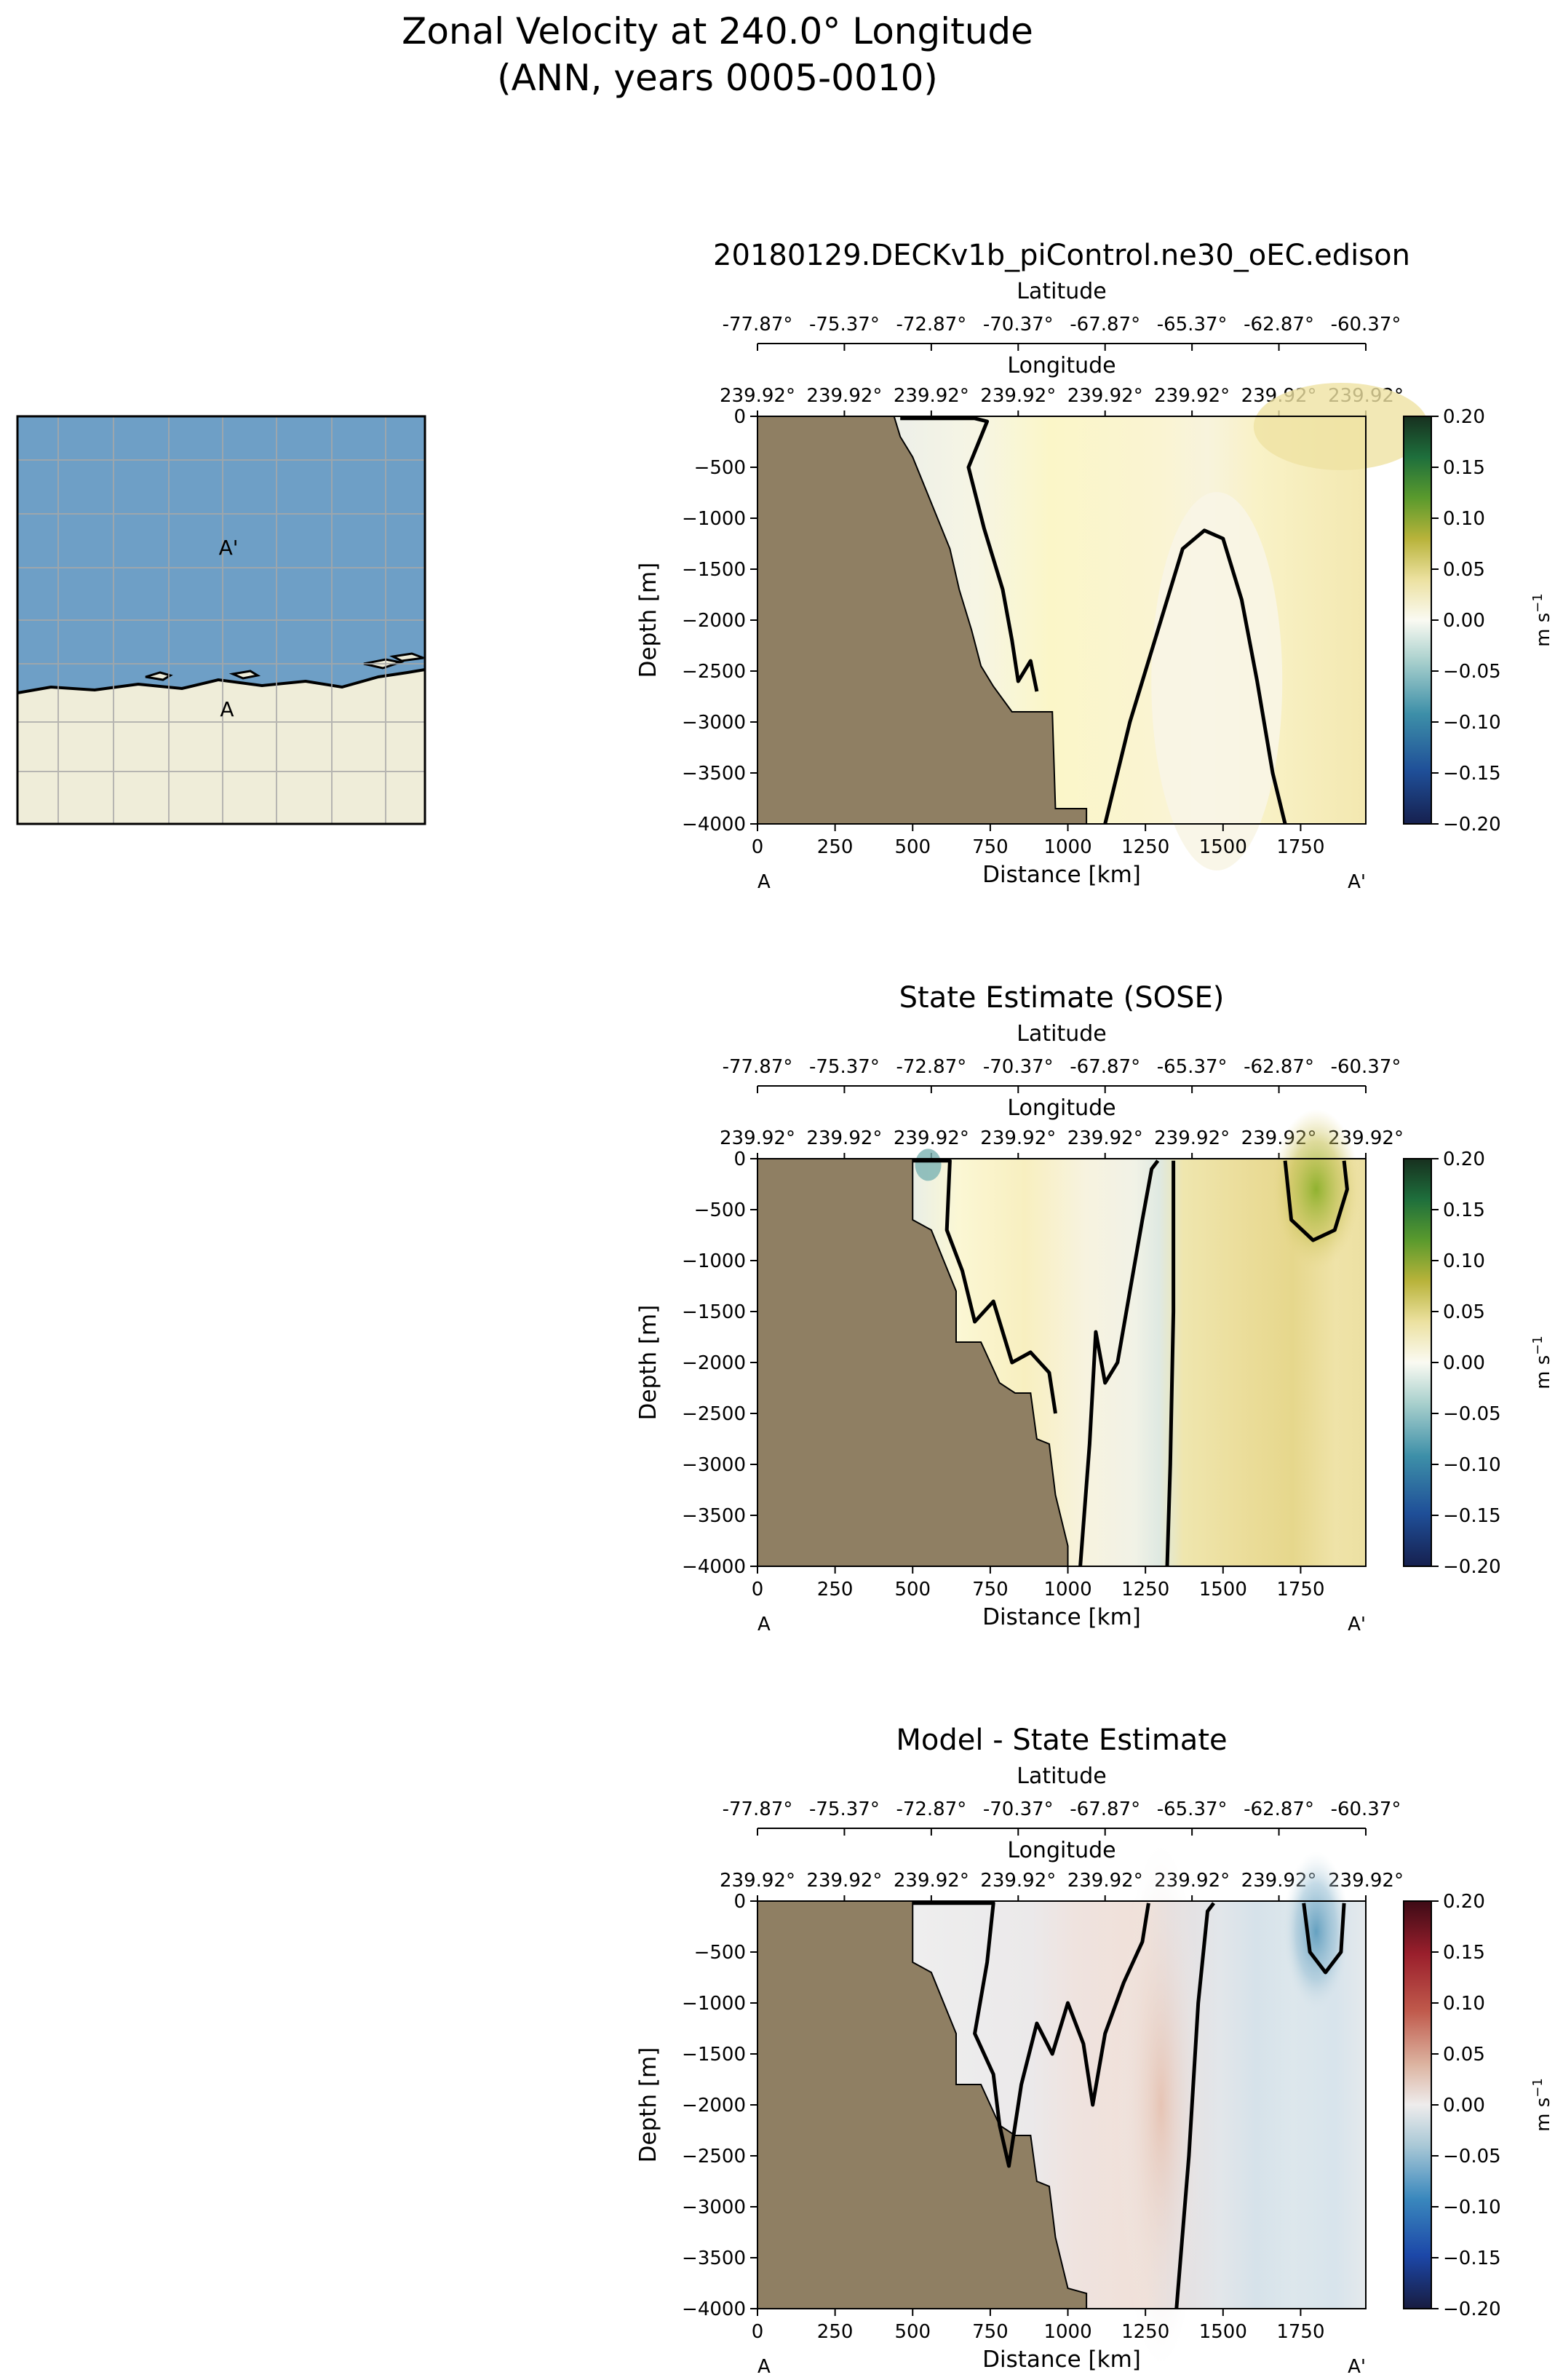 This screenshot has width=1563, height=2380. I want to click on colorbar-label: m s−1, so click(1542, 2105).